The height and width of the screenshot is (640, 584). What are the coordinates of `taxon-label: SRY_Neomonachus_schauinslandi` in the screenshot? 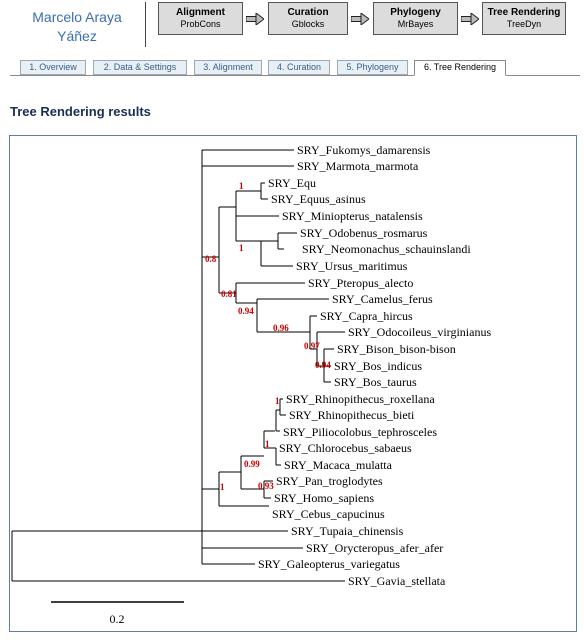 It's located at (386, 249).